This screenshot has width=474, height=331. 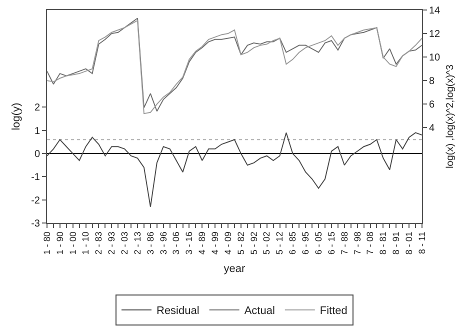 What do you see at coordinates (435, 11) in the screenshot?
I see `y2-tick-label: 14` at bounding box center [435, 11].